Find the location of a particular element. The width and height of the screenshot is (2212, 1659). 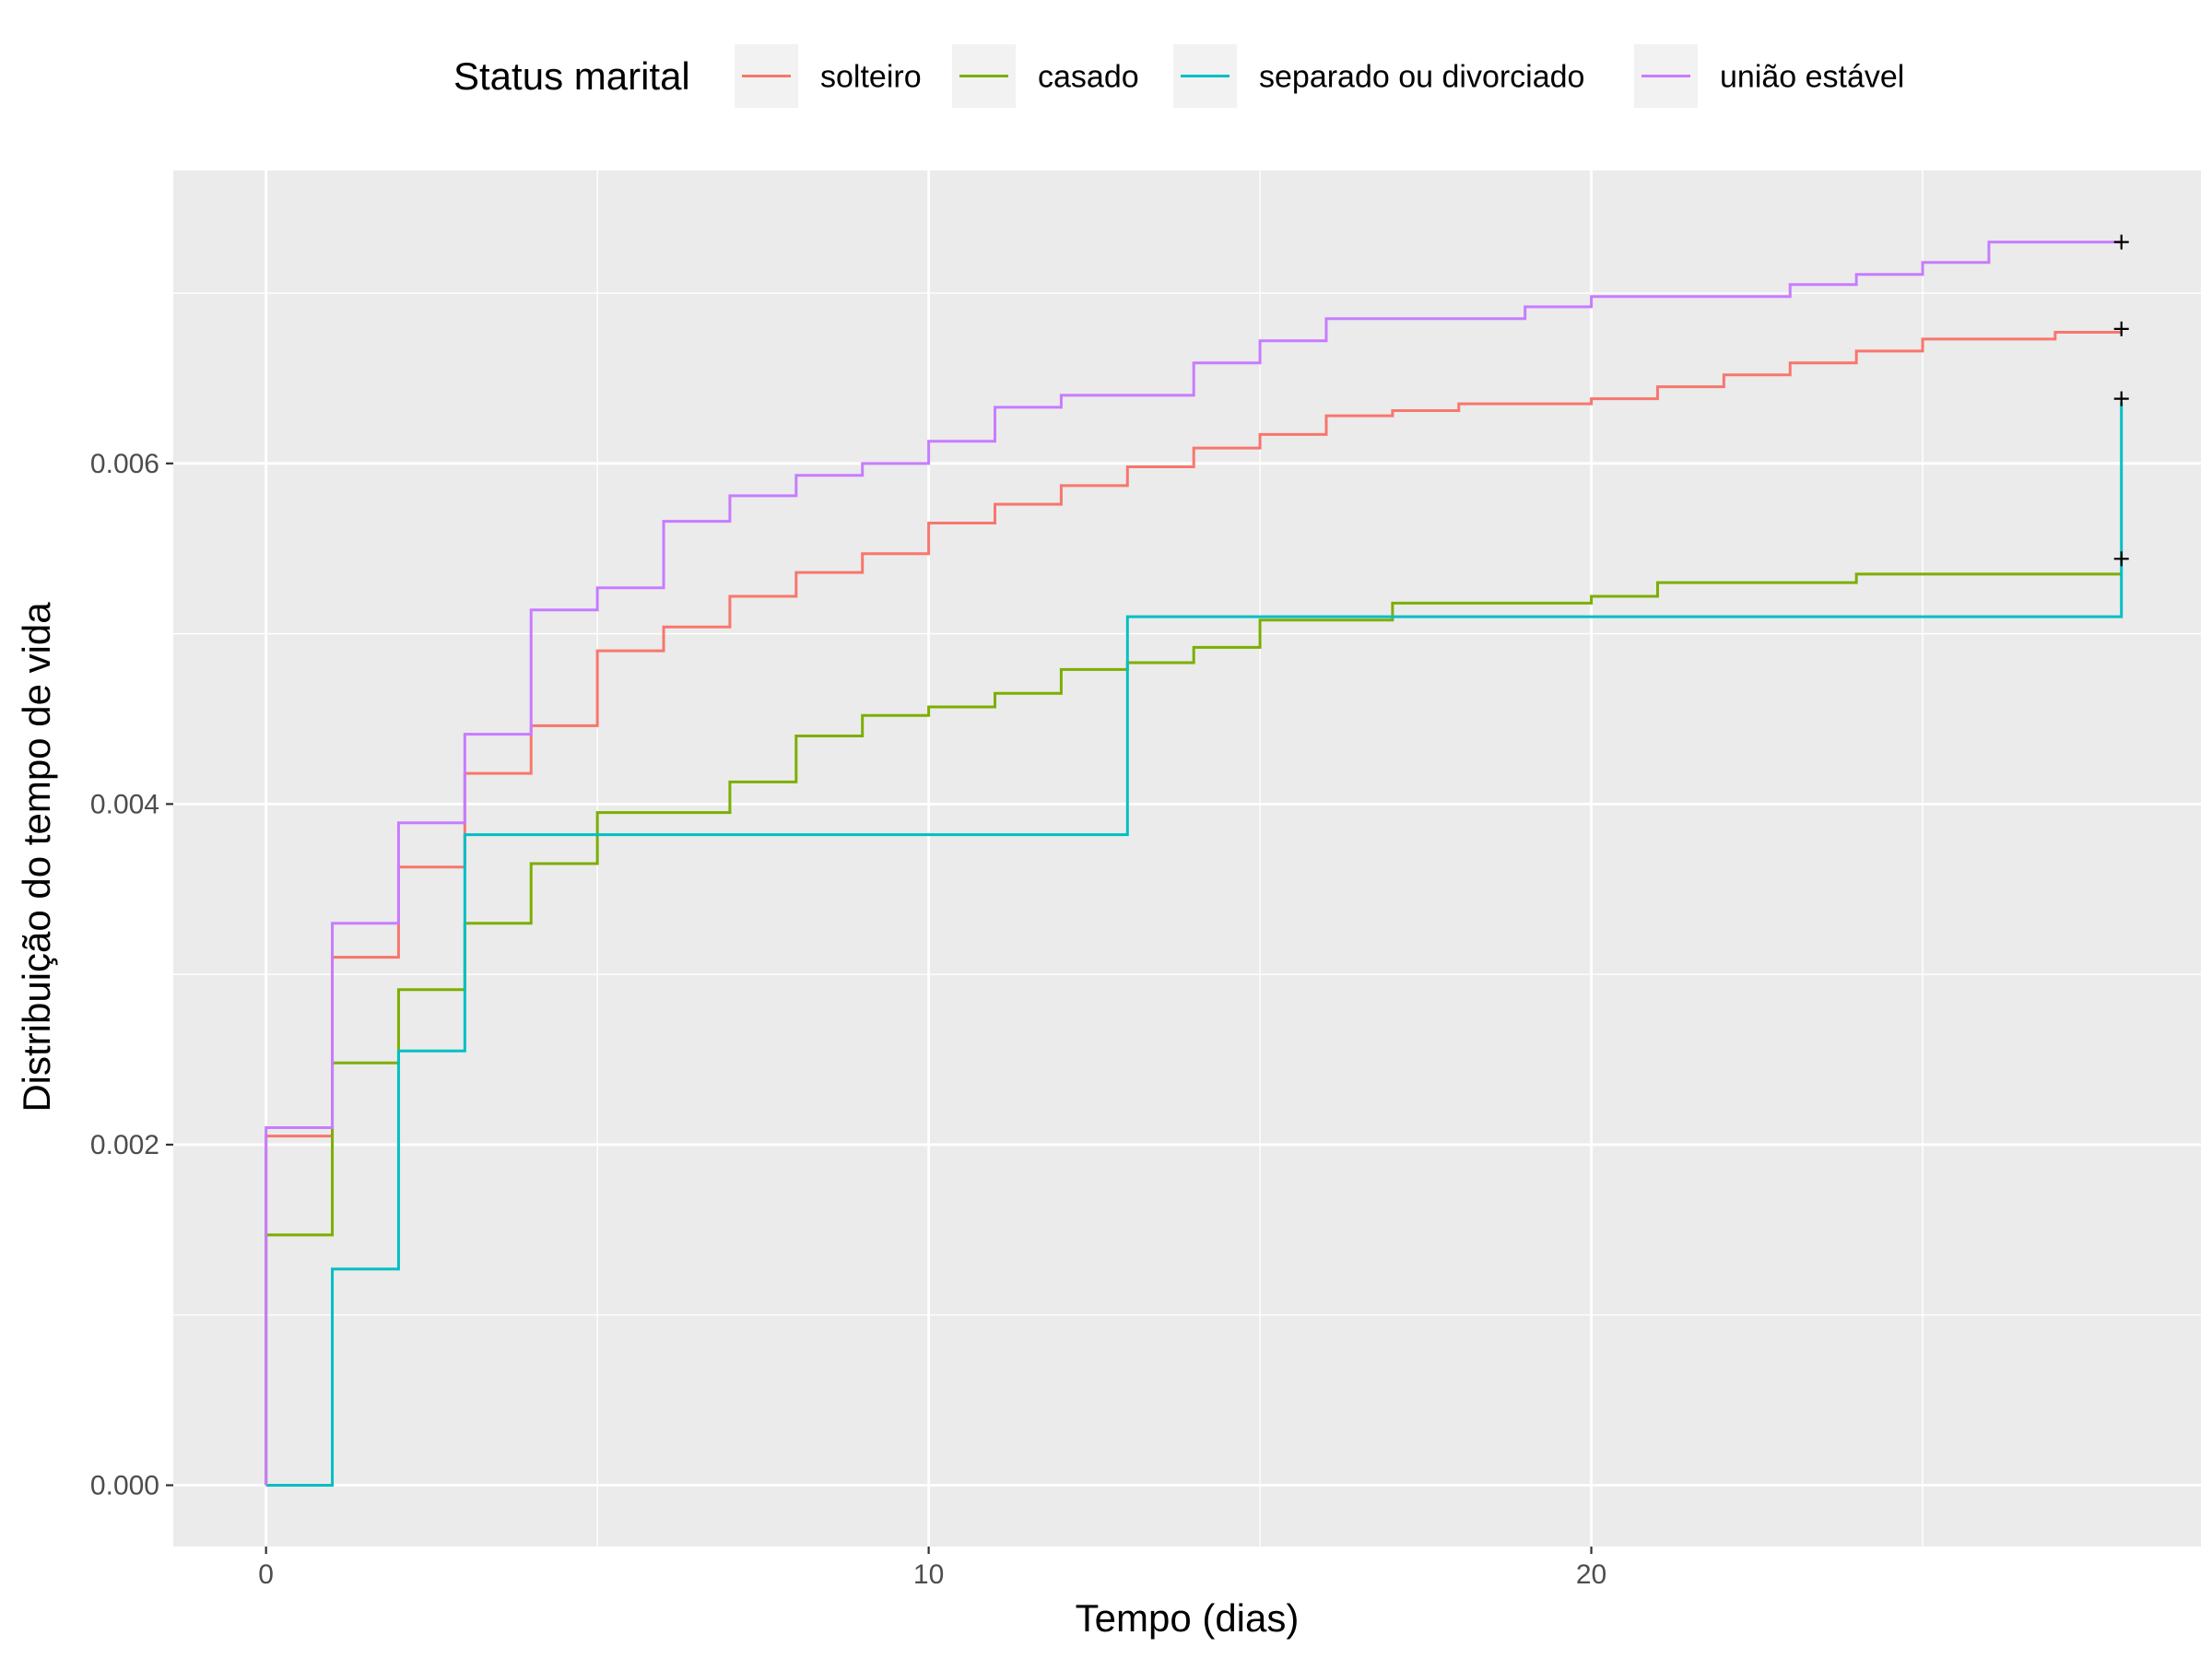

y-axis: 0.000 0.002 0.004 0.006 is located at coordinates (131, 974).